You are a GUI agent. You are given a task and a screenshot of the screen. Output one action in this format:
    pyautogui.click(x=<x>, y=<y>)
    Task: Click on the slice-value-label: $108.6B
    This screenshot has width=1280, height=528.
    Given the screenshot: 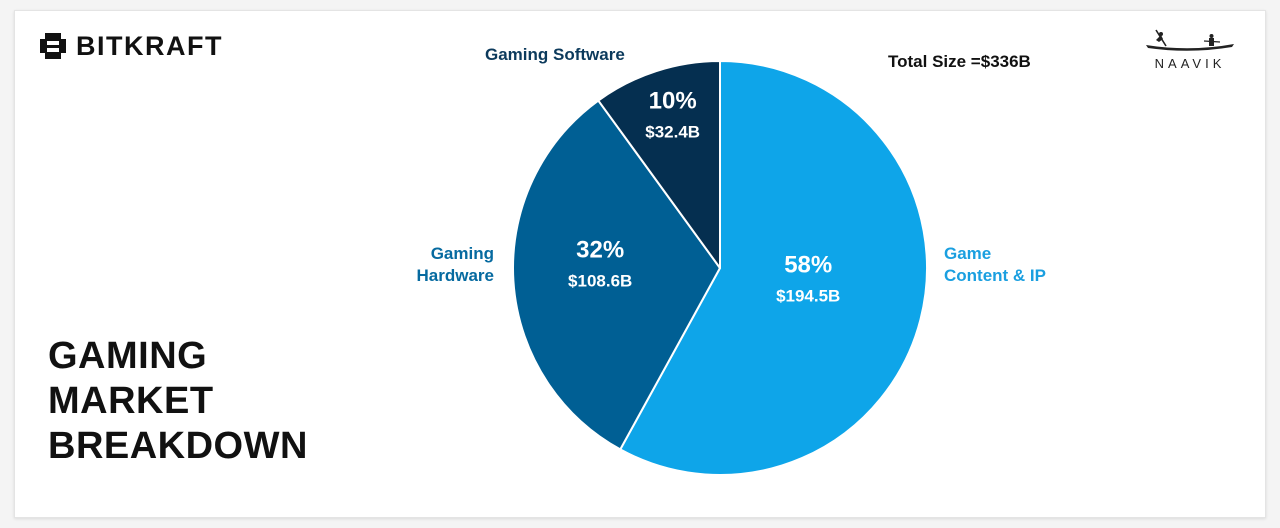 What is the action you would take?
    pyautogui.click(x=600, y=281)
    